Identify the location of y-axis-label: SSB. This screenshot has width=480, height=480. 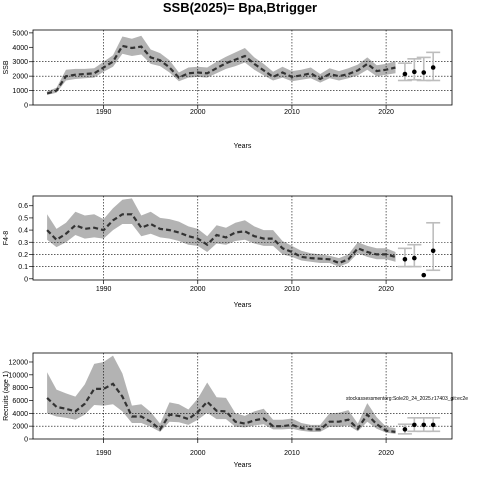
(6, 67).